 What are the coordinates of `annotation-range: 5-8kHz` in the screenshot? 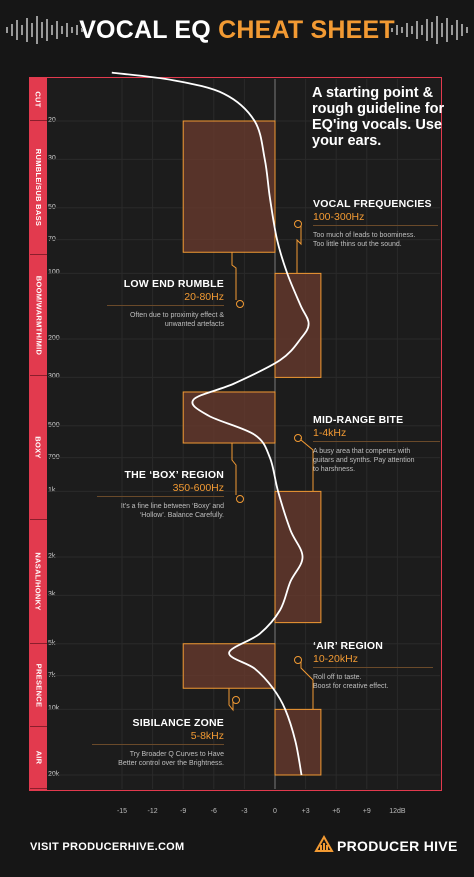 It's located at (207, 736).